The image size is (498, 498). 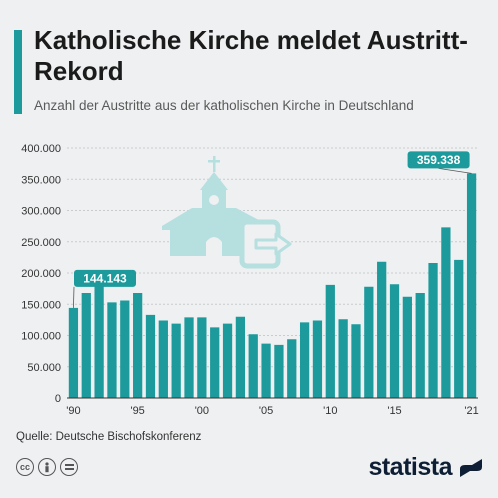 I want to click on statista-logo-text: statista, so click(x=410, y=467).